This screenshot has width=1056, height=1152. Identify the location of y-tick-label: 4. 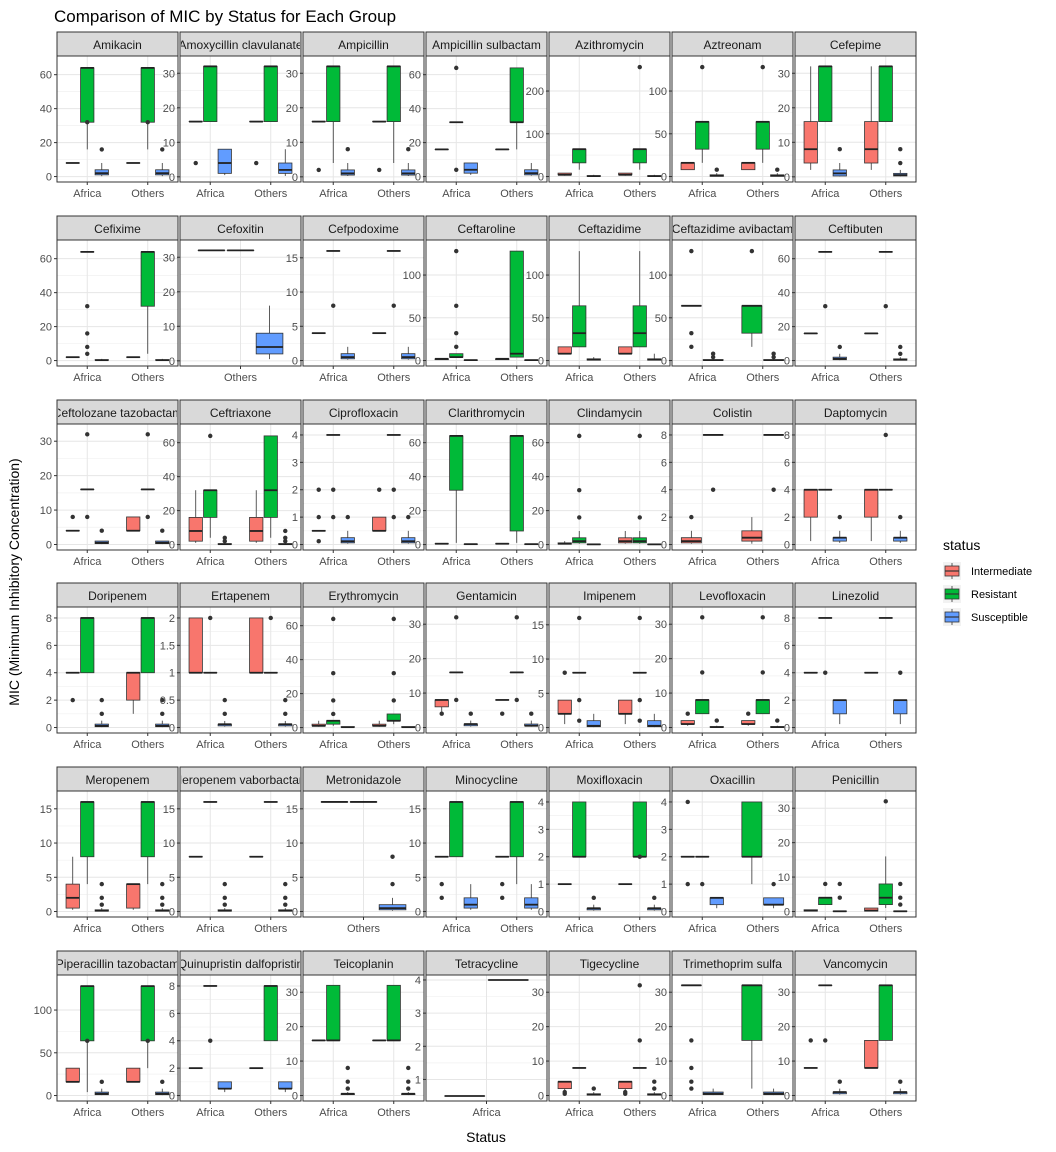
(541, 803).